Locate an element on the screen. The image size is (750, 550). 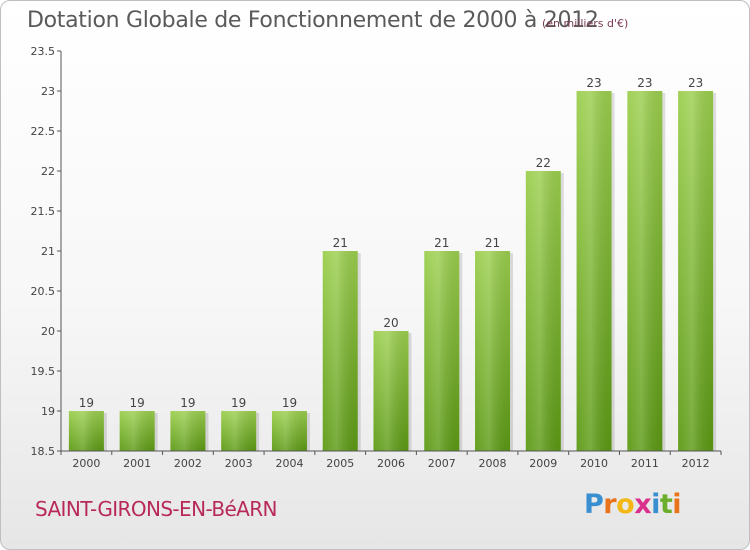
x-tick-label: 2006 is located at coordinates (391, 463).